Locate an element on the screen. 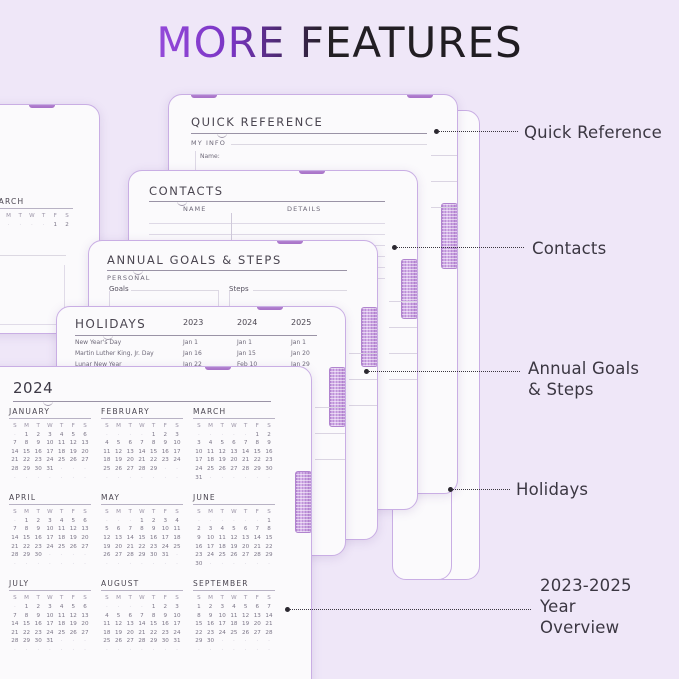 Image resolution: width=679 pixels, height=679 pixels. page-tab-quick-reference is located at coordinates (449, 236).